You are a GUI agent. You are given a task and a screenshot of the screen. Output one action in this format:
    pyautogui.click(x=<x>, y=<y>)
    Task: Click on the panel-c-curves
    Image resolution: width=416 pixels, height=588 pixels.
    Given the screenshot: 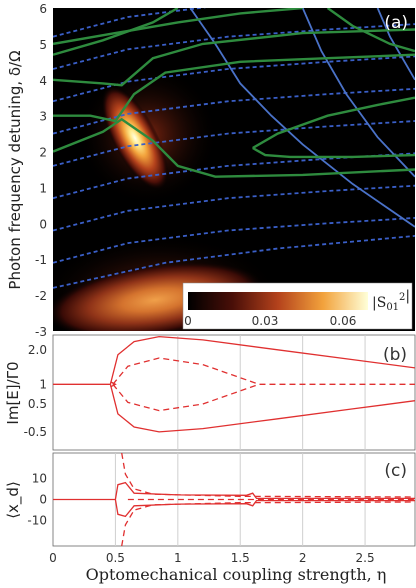 What is the action you would take?
    pyautogui.click(x=234, y=499)
    